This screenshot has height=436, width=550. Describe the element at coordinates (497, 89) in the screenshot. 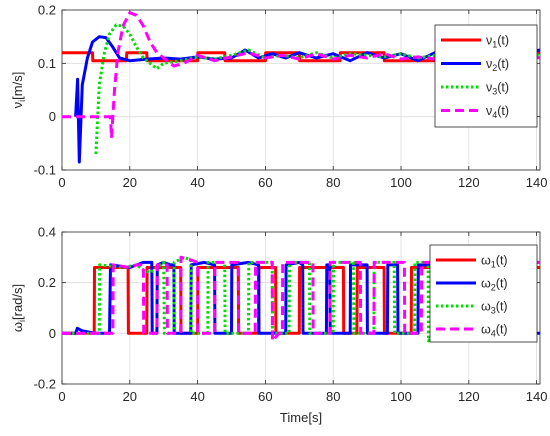

I see `legend-label-3: ν3(t)` at that location.